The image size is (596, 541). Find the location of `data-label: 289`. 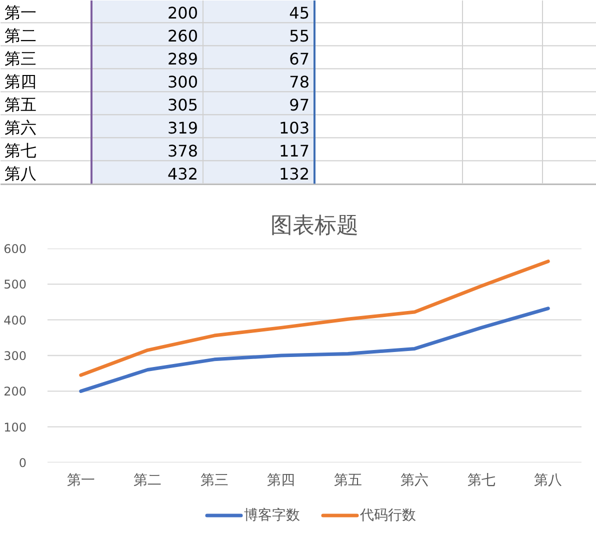

data-label: 289 is located at coordinates (182, 58).